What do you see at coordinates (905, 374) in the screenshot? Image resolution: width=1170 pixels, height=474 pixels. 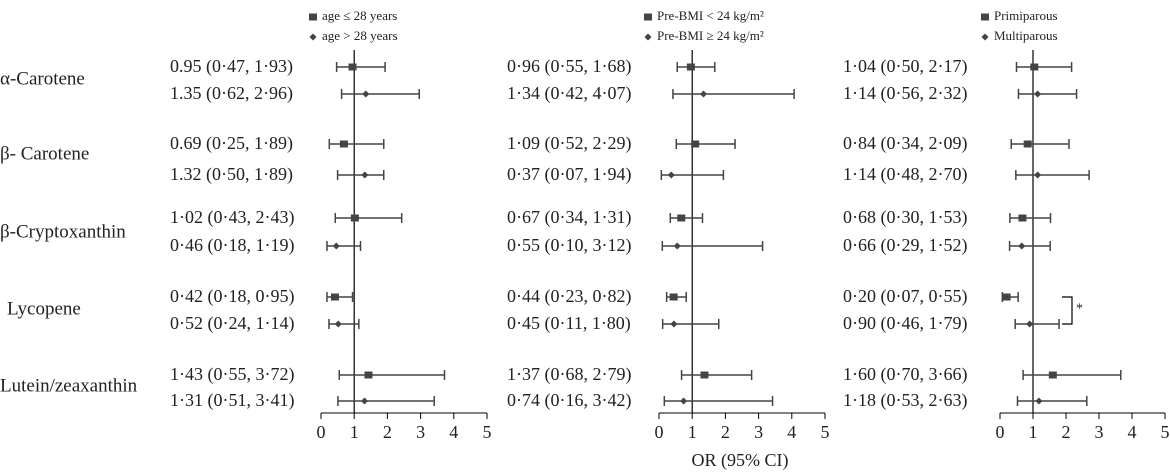 I see `value-label: 1·60 (0·70, 3·66)` at bounding box center [905, 374].